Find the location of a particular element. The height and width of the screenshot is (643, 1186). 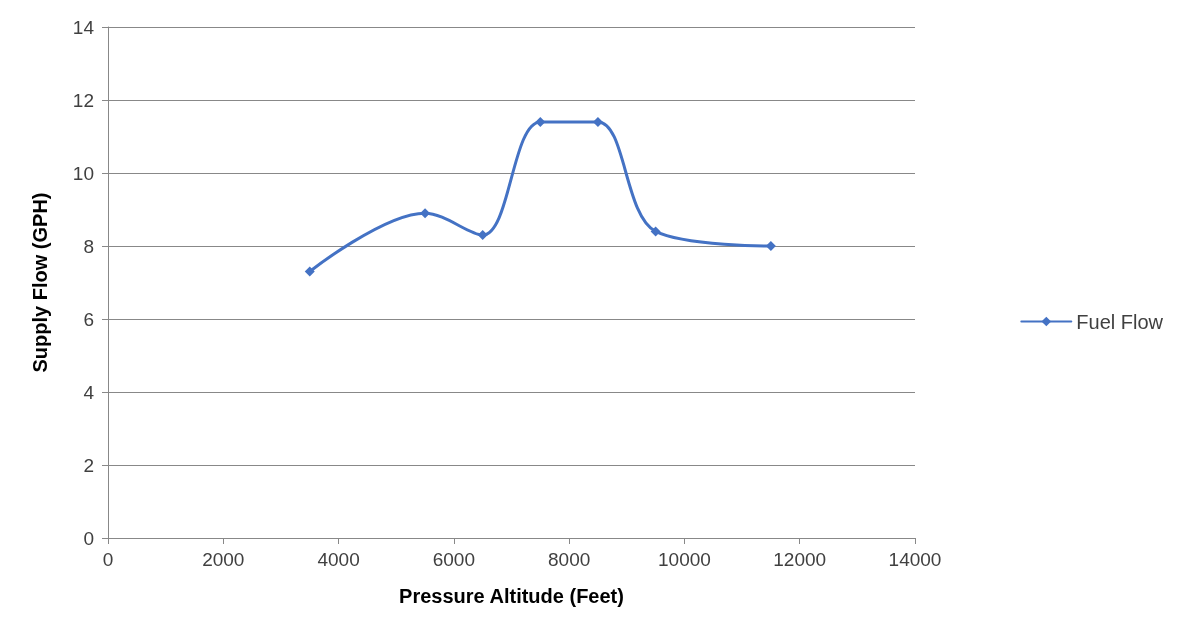

x-tick-label: 0 is located at coordinates (108, 559).